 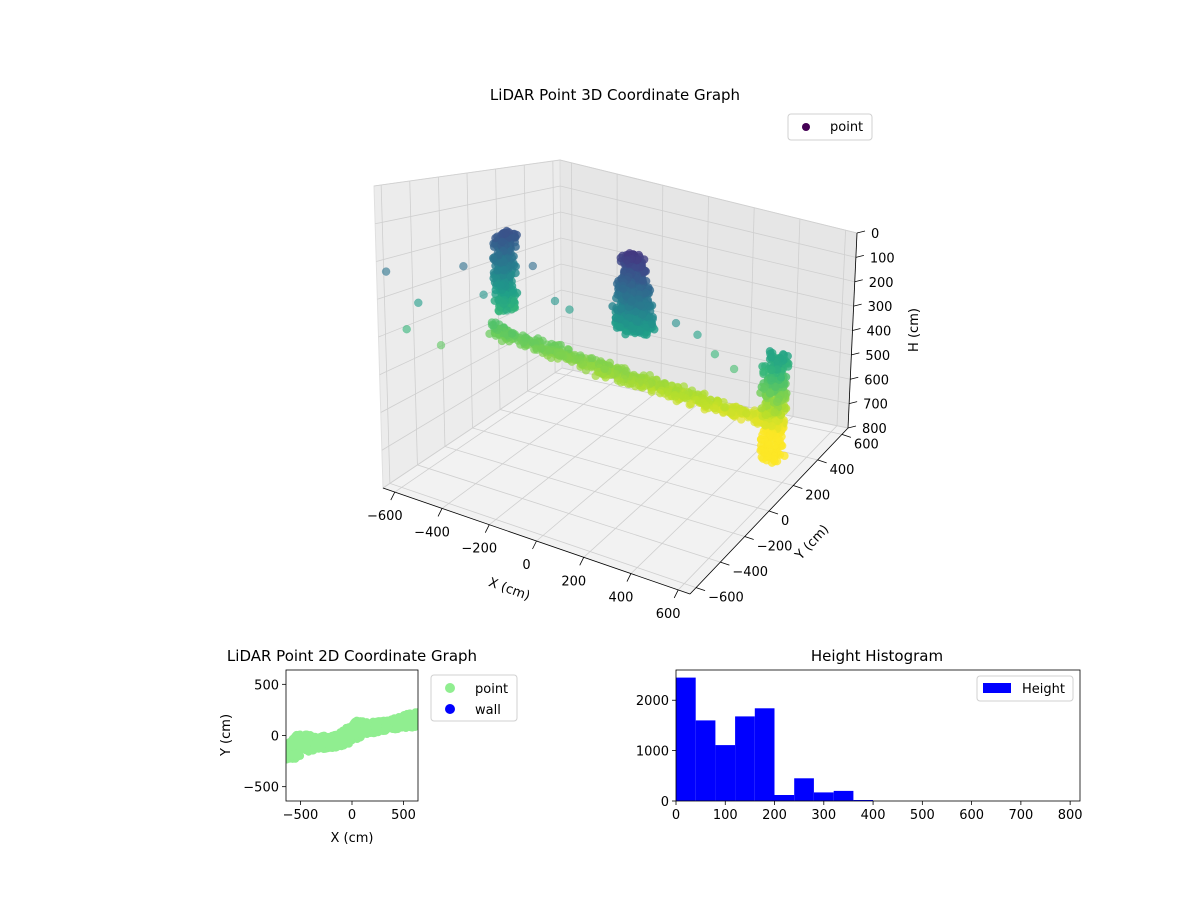 What do you see at coordinates (432, 532) in the screenshot?
I see `x-tick-label: −400` at bounding box center [432, 532].